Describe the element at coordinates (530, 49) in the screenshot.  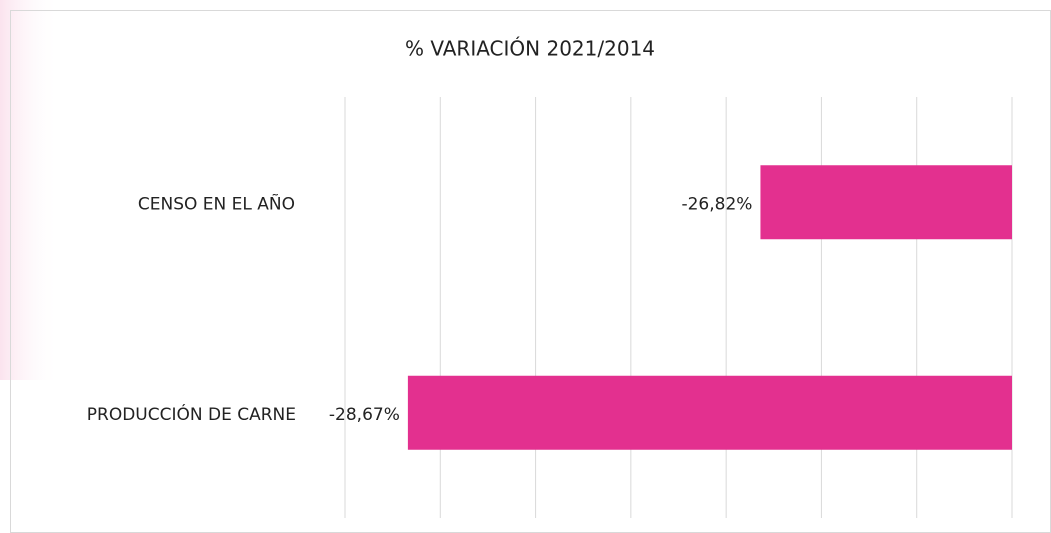
I see `chart-title: % VARIACIÓN 2021/2014` at that location.